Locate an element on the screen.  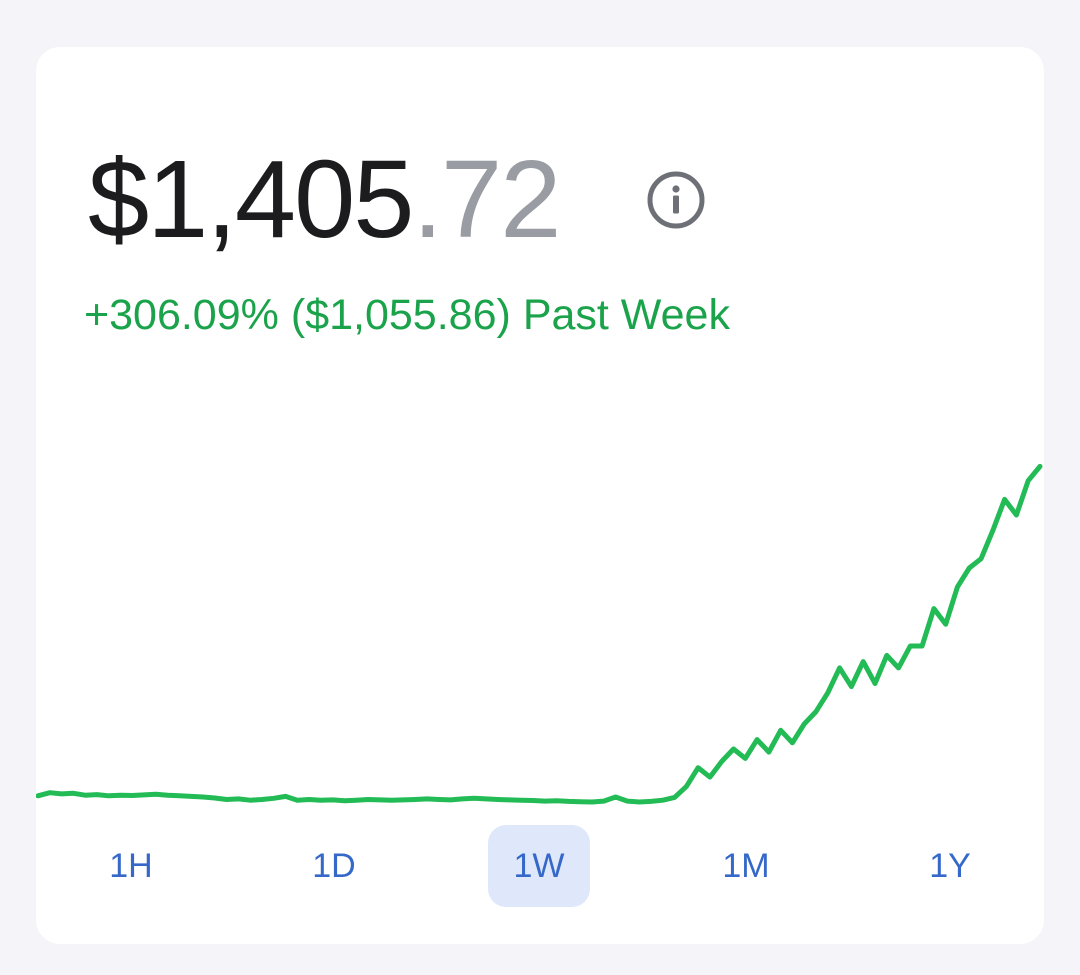
change-percent: +306.09% is located at coordinates (181, 315).